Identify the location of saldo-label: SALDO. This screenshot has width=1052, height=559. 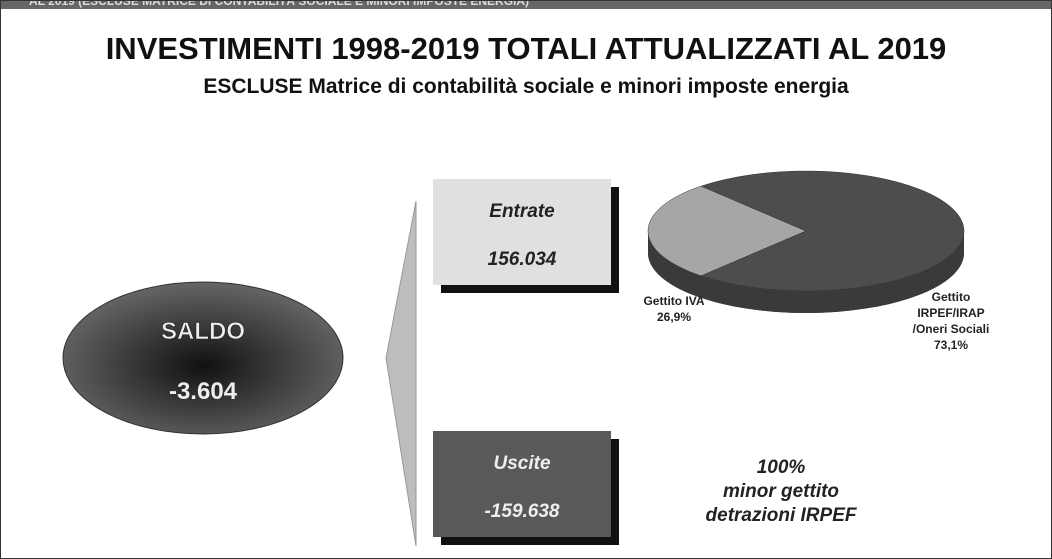
(203, 331).